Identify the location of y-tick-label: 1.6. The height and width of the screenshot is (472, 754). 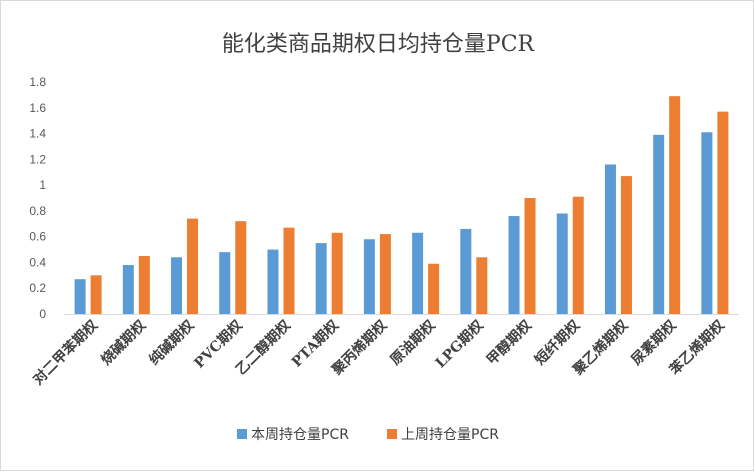
(37, 108).